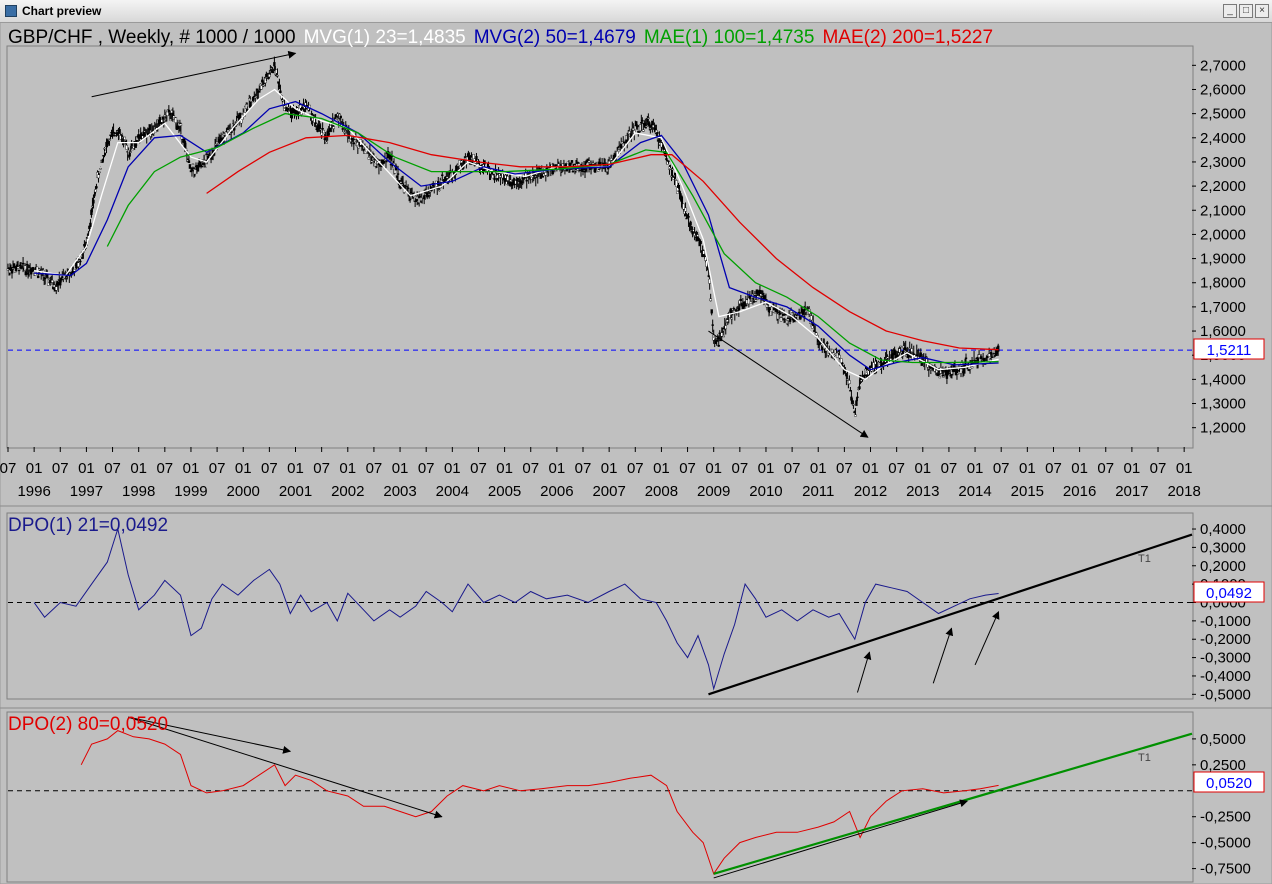 This screenshot has width=1272, height=884. Describe the element at coordinates (1230, 11) in the screenshot. I see `minimize-icon: _` at that location.